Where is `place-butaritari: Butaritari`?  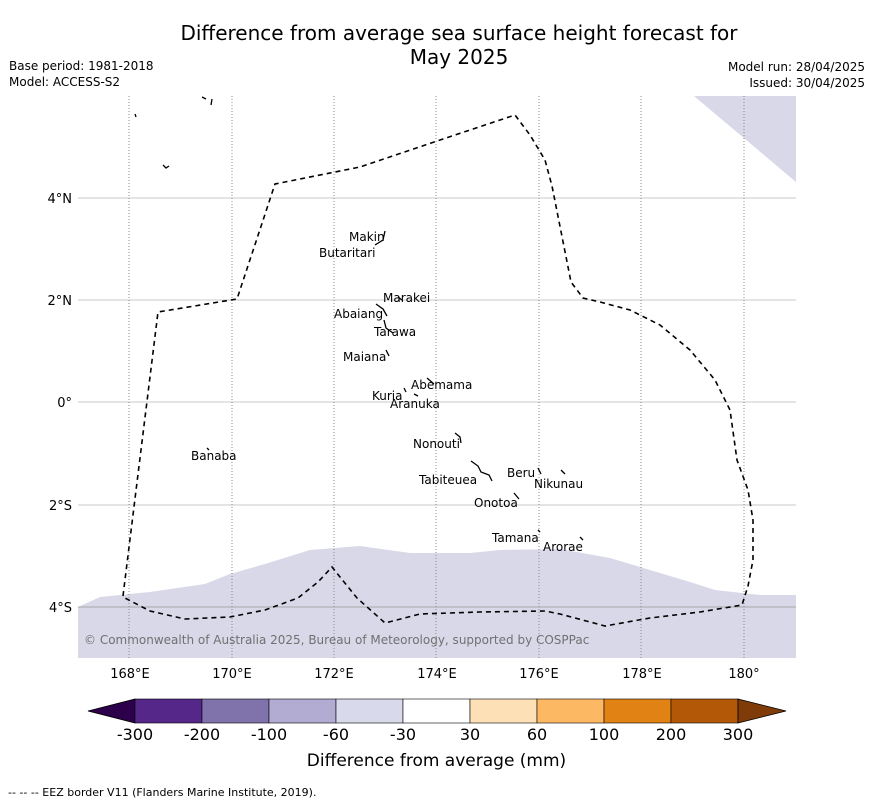
place-butaritari: Butaritari is located at coordinates (347, 253).